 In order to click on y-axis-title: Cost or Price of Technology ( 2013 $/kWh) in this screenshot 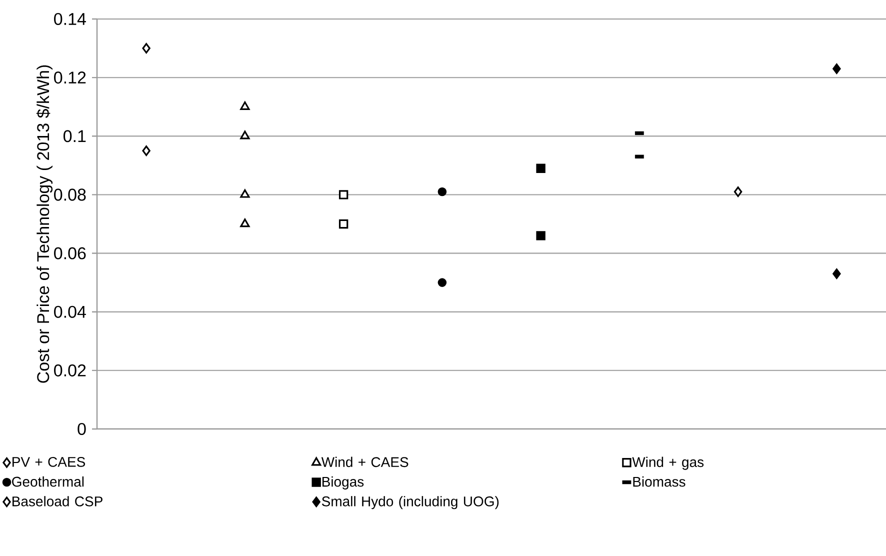, I will do `click(44, 224)`.